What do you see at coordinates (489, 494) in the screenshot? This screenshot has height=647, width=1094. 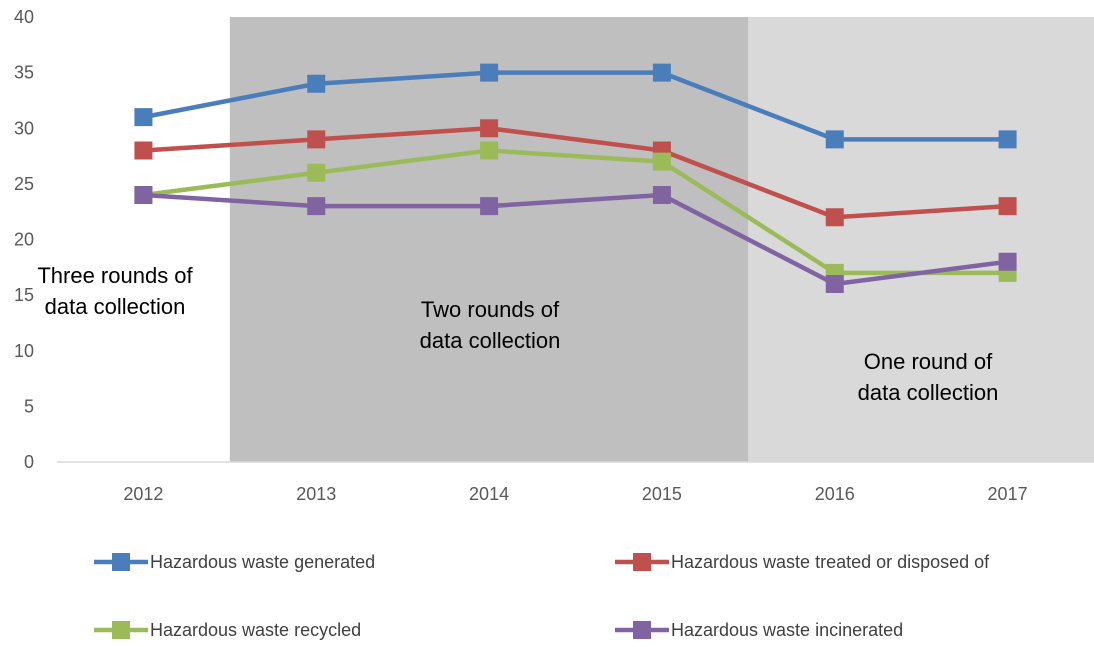 I see `x-tick-label-2014: 2014` at bounding box center [489, 494].